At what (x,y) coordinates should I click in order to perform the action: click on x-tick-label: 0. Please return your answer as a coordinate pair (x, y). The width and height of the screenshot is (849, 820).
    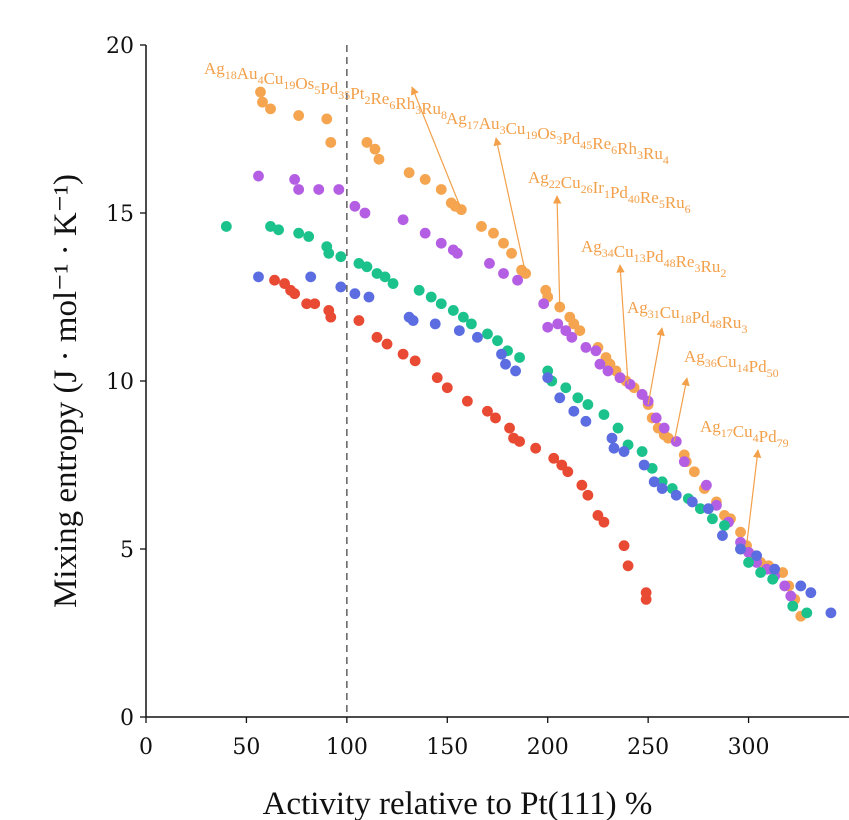
    Looking at the image, I should click on (146, 747).